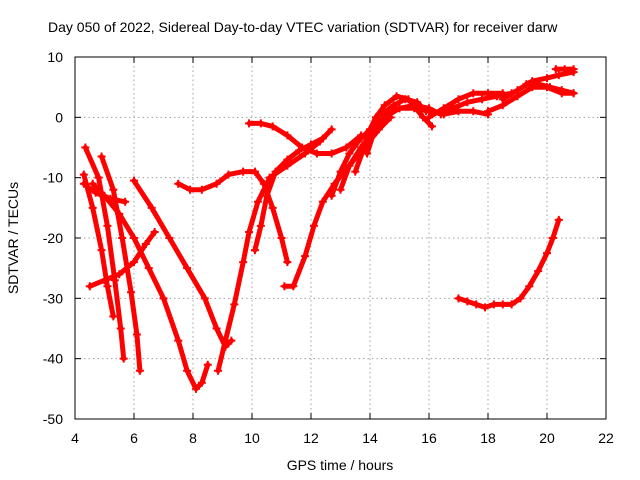 The image size is (640, 480). What do you see at coordinates (606, 438) in the screenshot?
I see `x-tick-label: 22` at bounding box center [606, 438].